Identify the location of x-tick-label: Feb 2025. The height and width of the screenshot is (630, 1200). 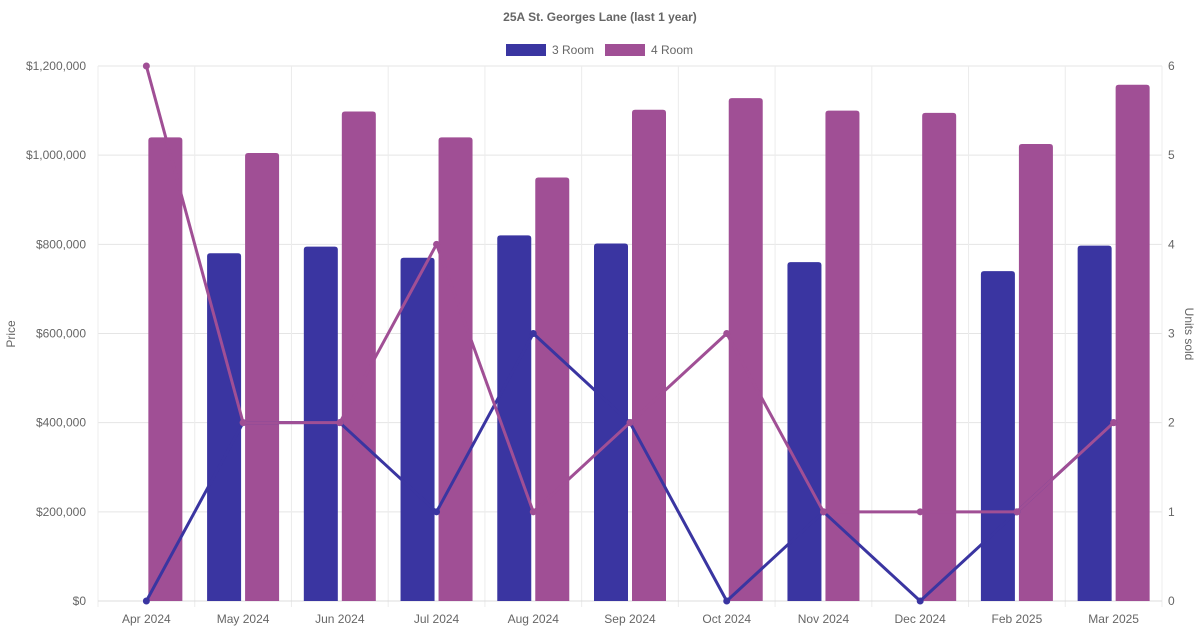
(1017, 619).